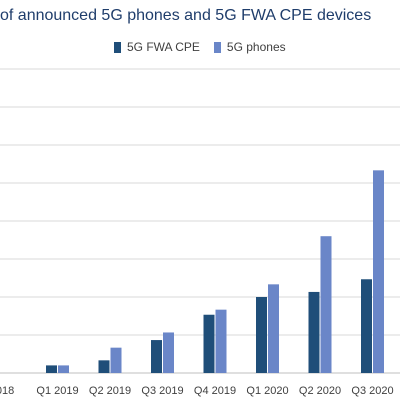  I want to click on x-tick-label: Q2 2019, so click(110, 391).